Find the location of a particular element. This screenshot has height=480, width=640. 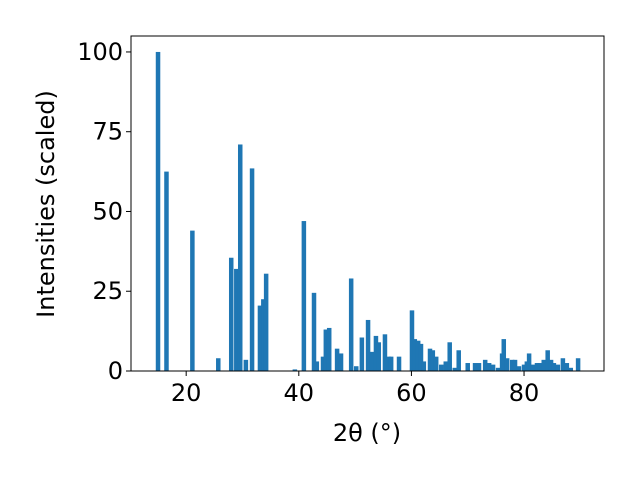

y-tick-label: 75 is located at coordinates (107, 132).